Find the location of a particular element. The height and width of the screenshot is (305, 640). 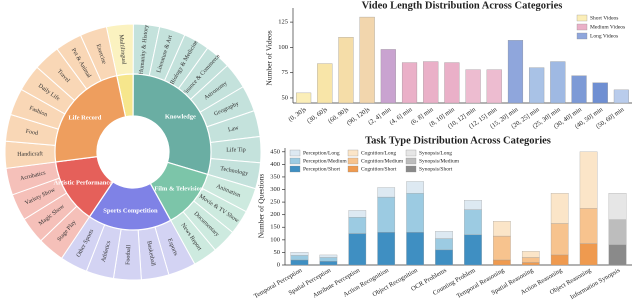

legend-label: Synopsis/Long is located at coordinates (435, 153).